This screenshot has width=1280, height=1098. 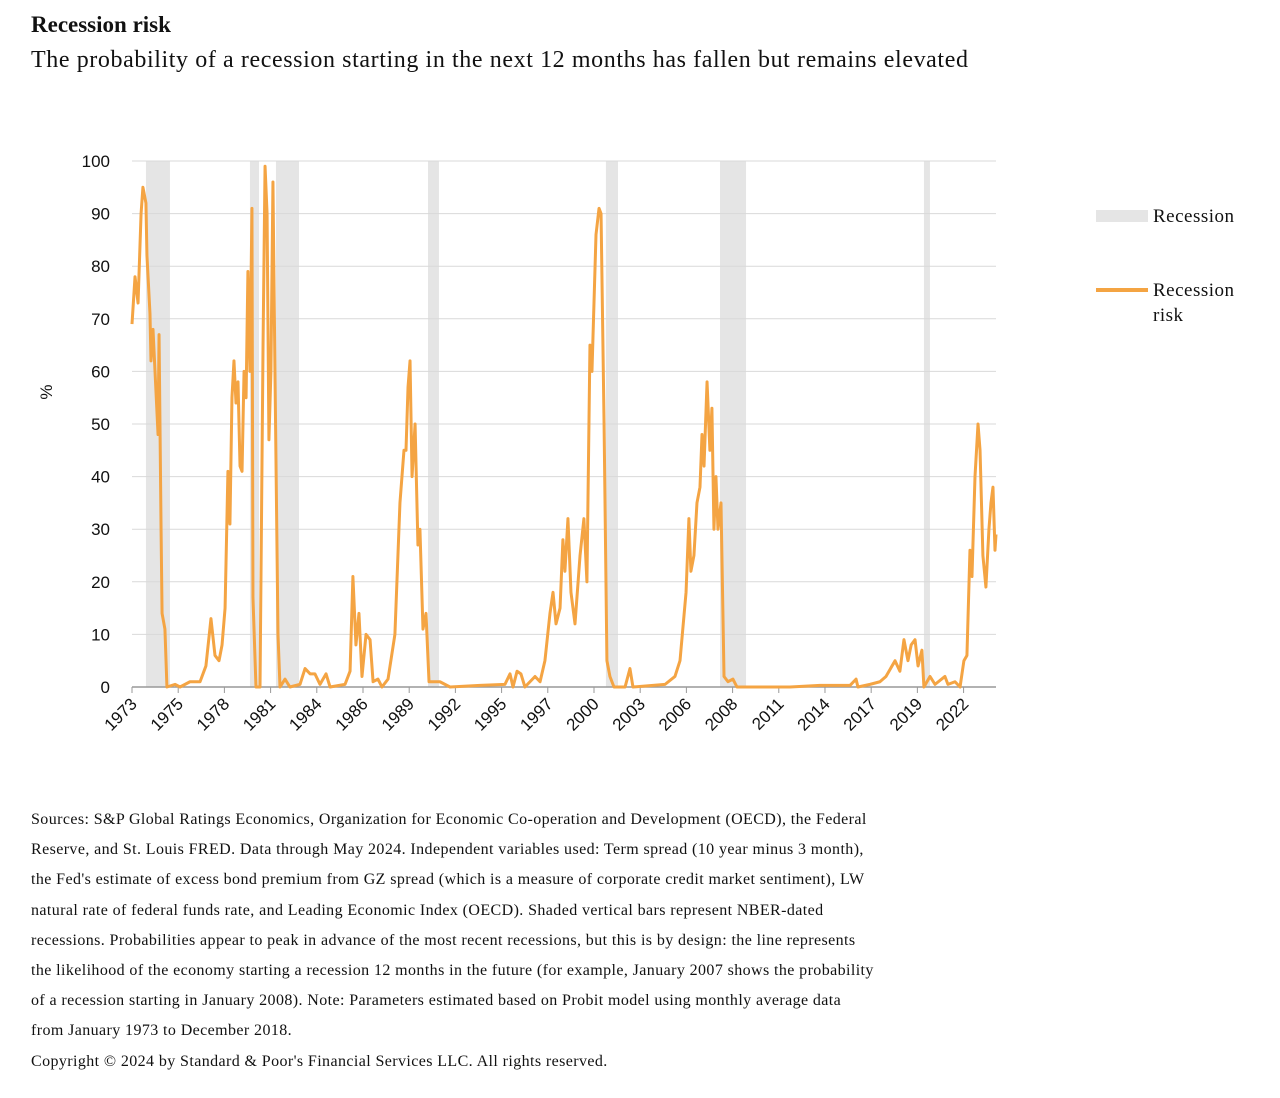 What do you see at coordinates (490, 714) in the screenshot?
I see `x-tick-label: 1995` at bounding box center [490, 714].